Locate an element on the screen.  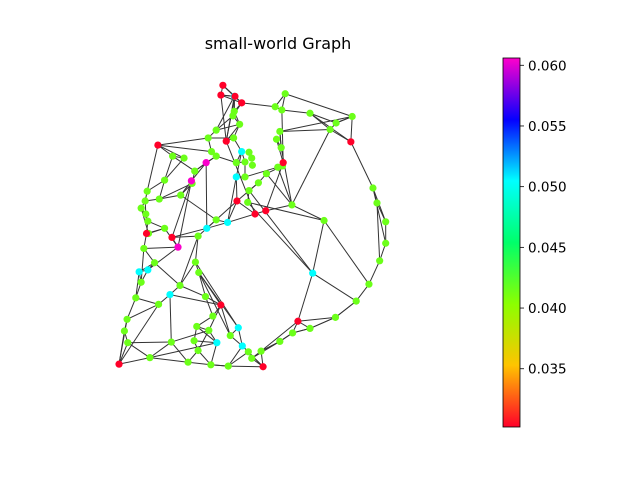
colorbar-tick-label: 0.045 is located at coordinates (547, 248).